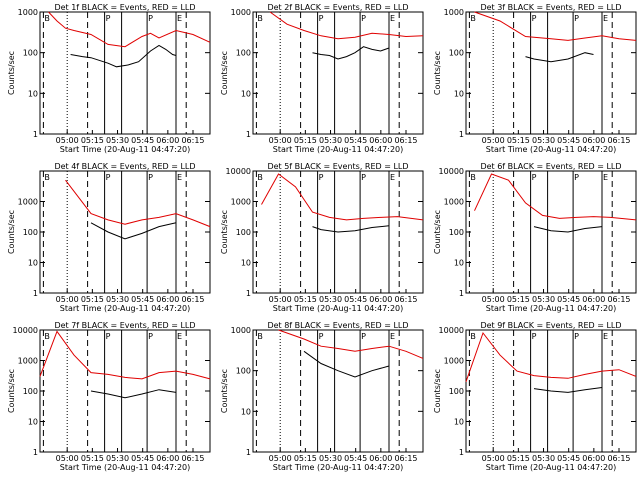 The height and width of the screenshot is (480, 640). Describe the element at coordinates (550, 7) in the screenshot. I see `chart-title: Det 3f BLACK = Events, RED = LLD` at that location.